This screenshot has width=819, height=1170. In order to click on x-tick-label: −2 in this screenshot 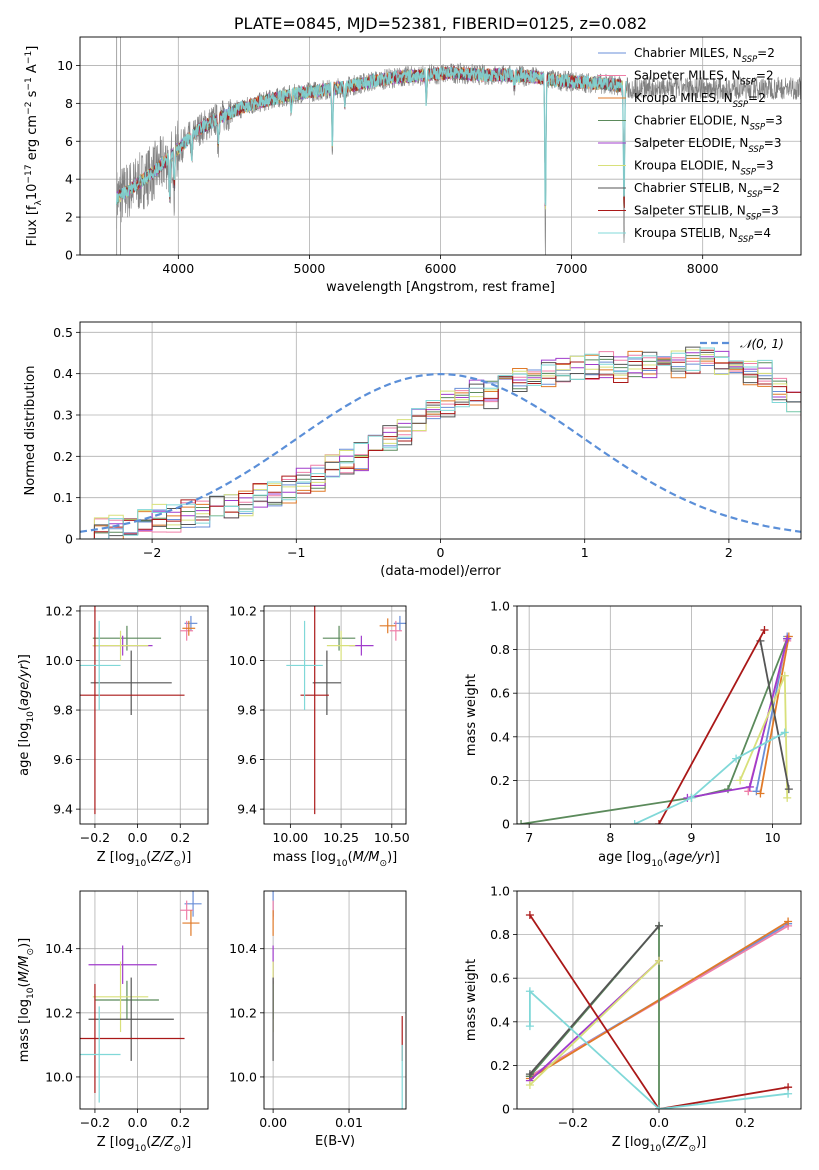, I will do `click(152, 552)`.